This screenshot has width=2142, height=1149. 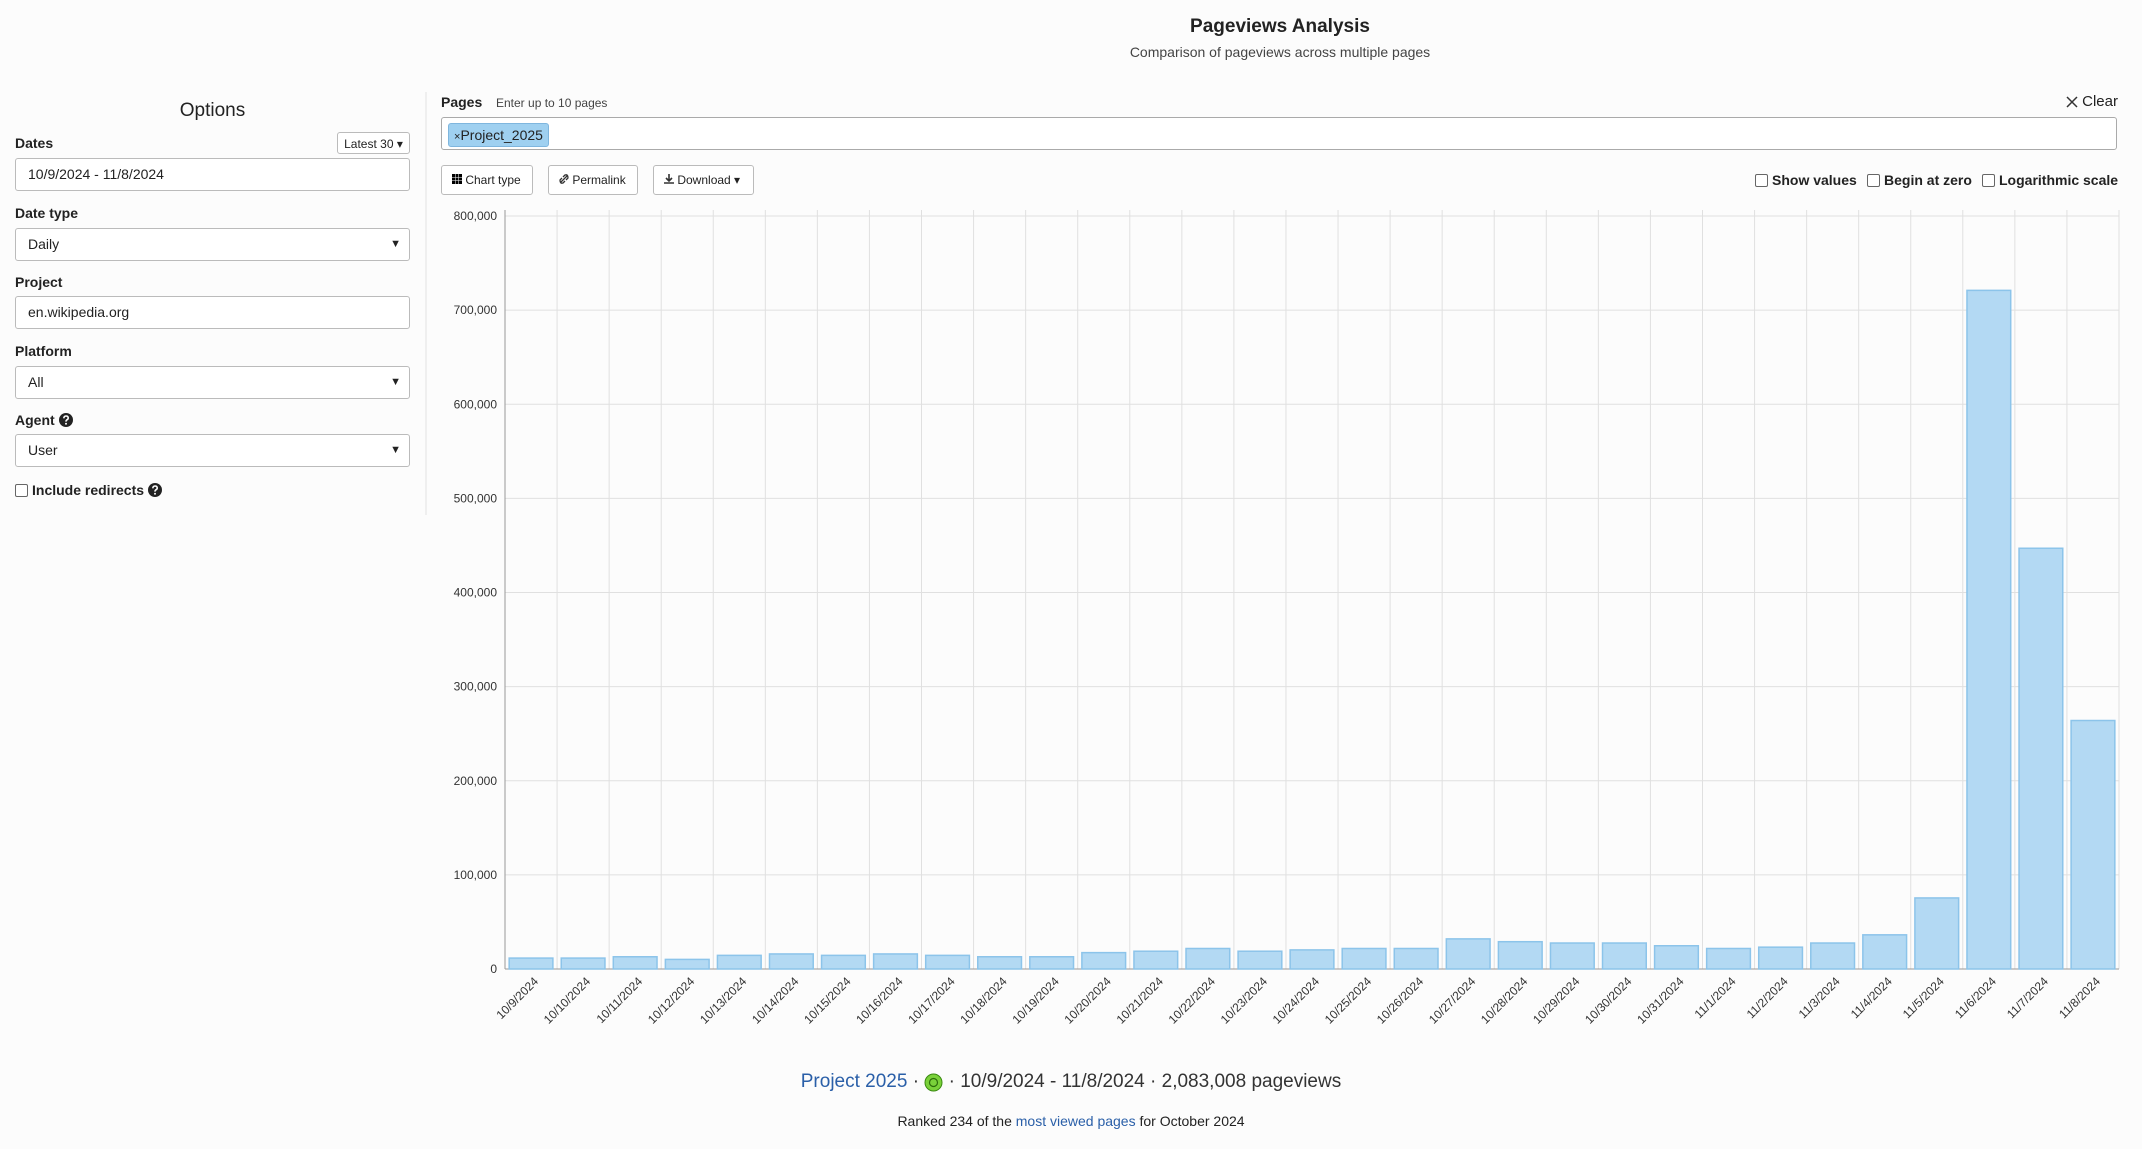 What do you see at coordinates (476, 593) in the screenshot?
I see `y-tick-label: 400,000` at bounding box center [476, 593].